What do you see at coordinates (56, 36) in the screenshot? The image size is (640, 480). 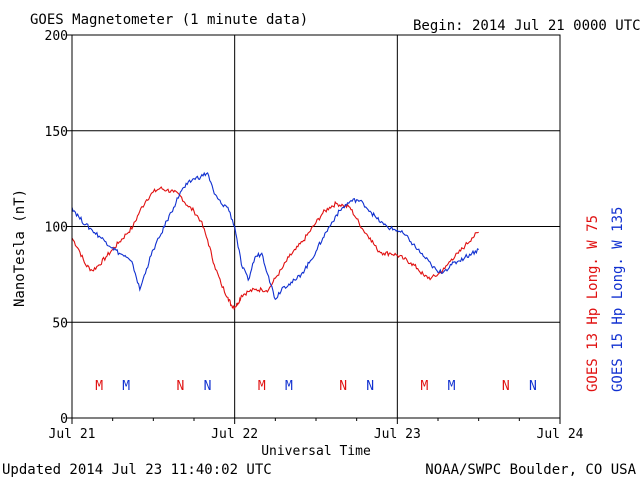 I see `y-tick-label-200: 200` at bounding box center [56, 36].